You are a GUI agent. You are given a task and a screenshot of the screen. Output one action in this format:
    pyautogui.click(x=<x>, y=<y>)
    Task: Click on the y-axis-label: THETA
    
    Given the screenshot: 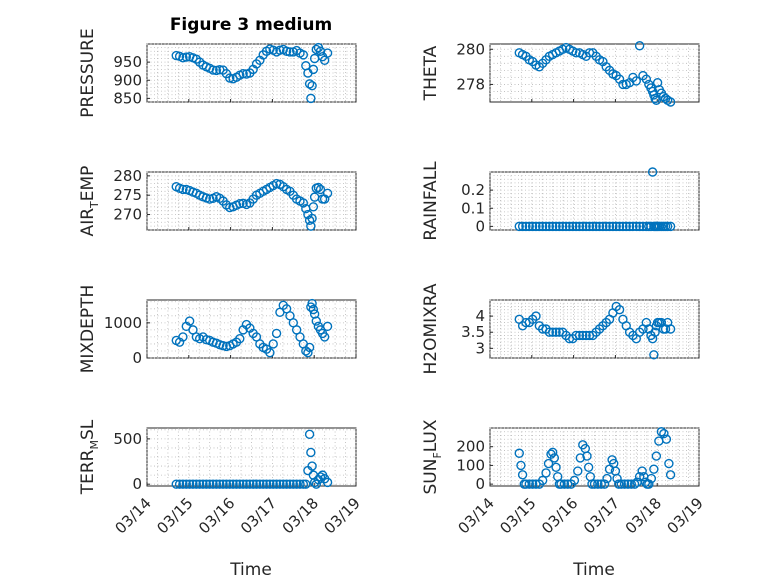 What is the action you would take?
    pyautogui.click(x=431, y=73)
    